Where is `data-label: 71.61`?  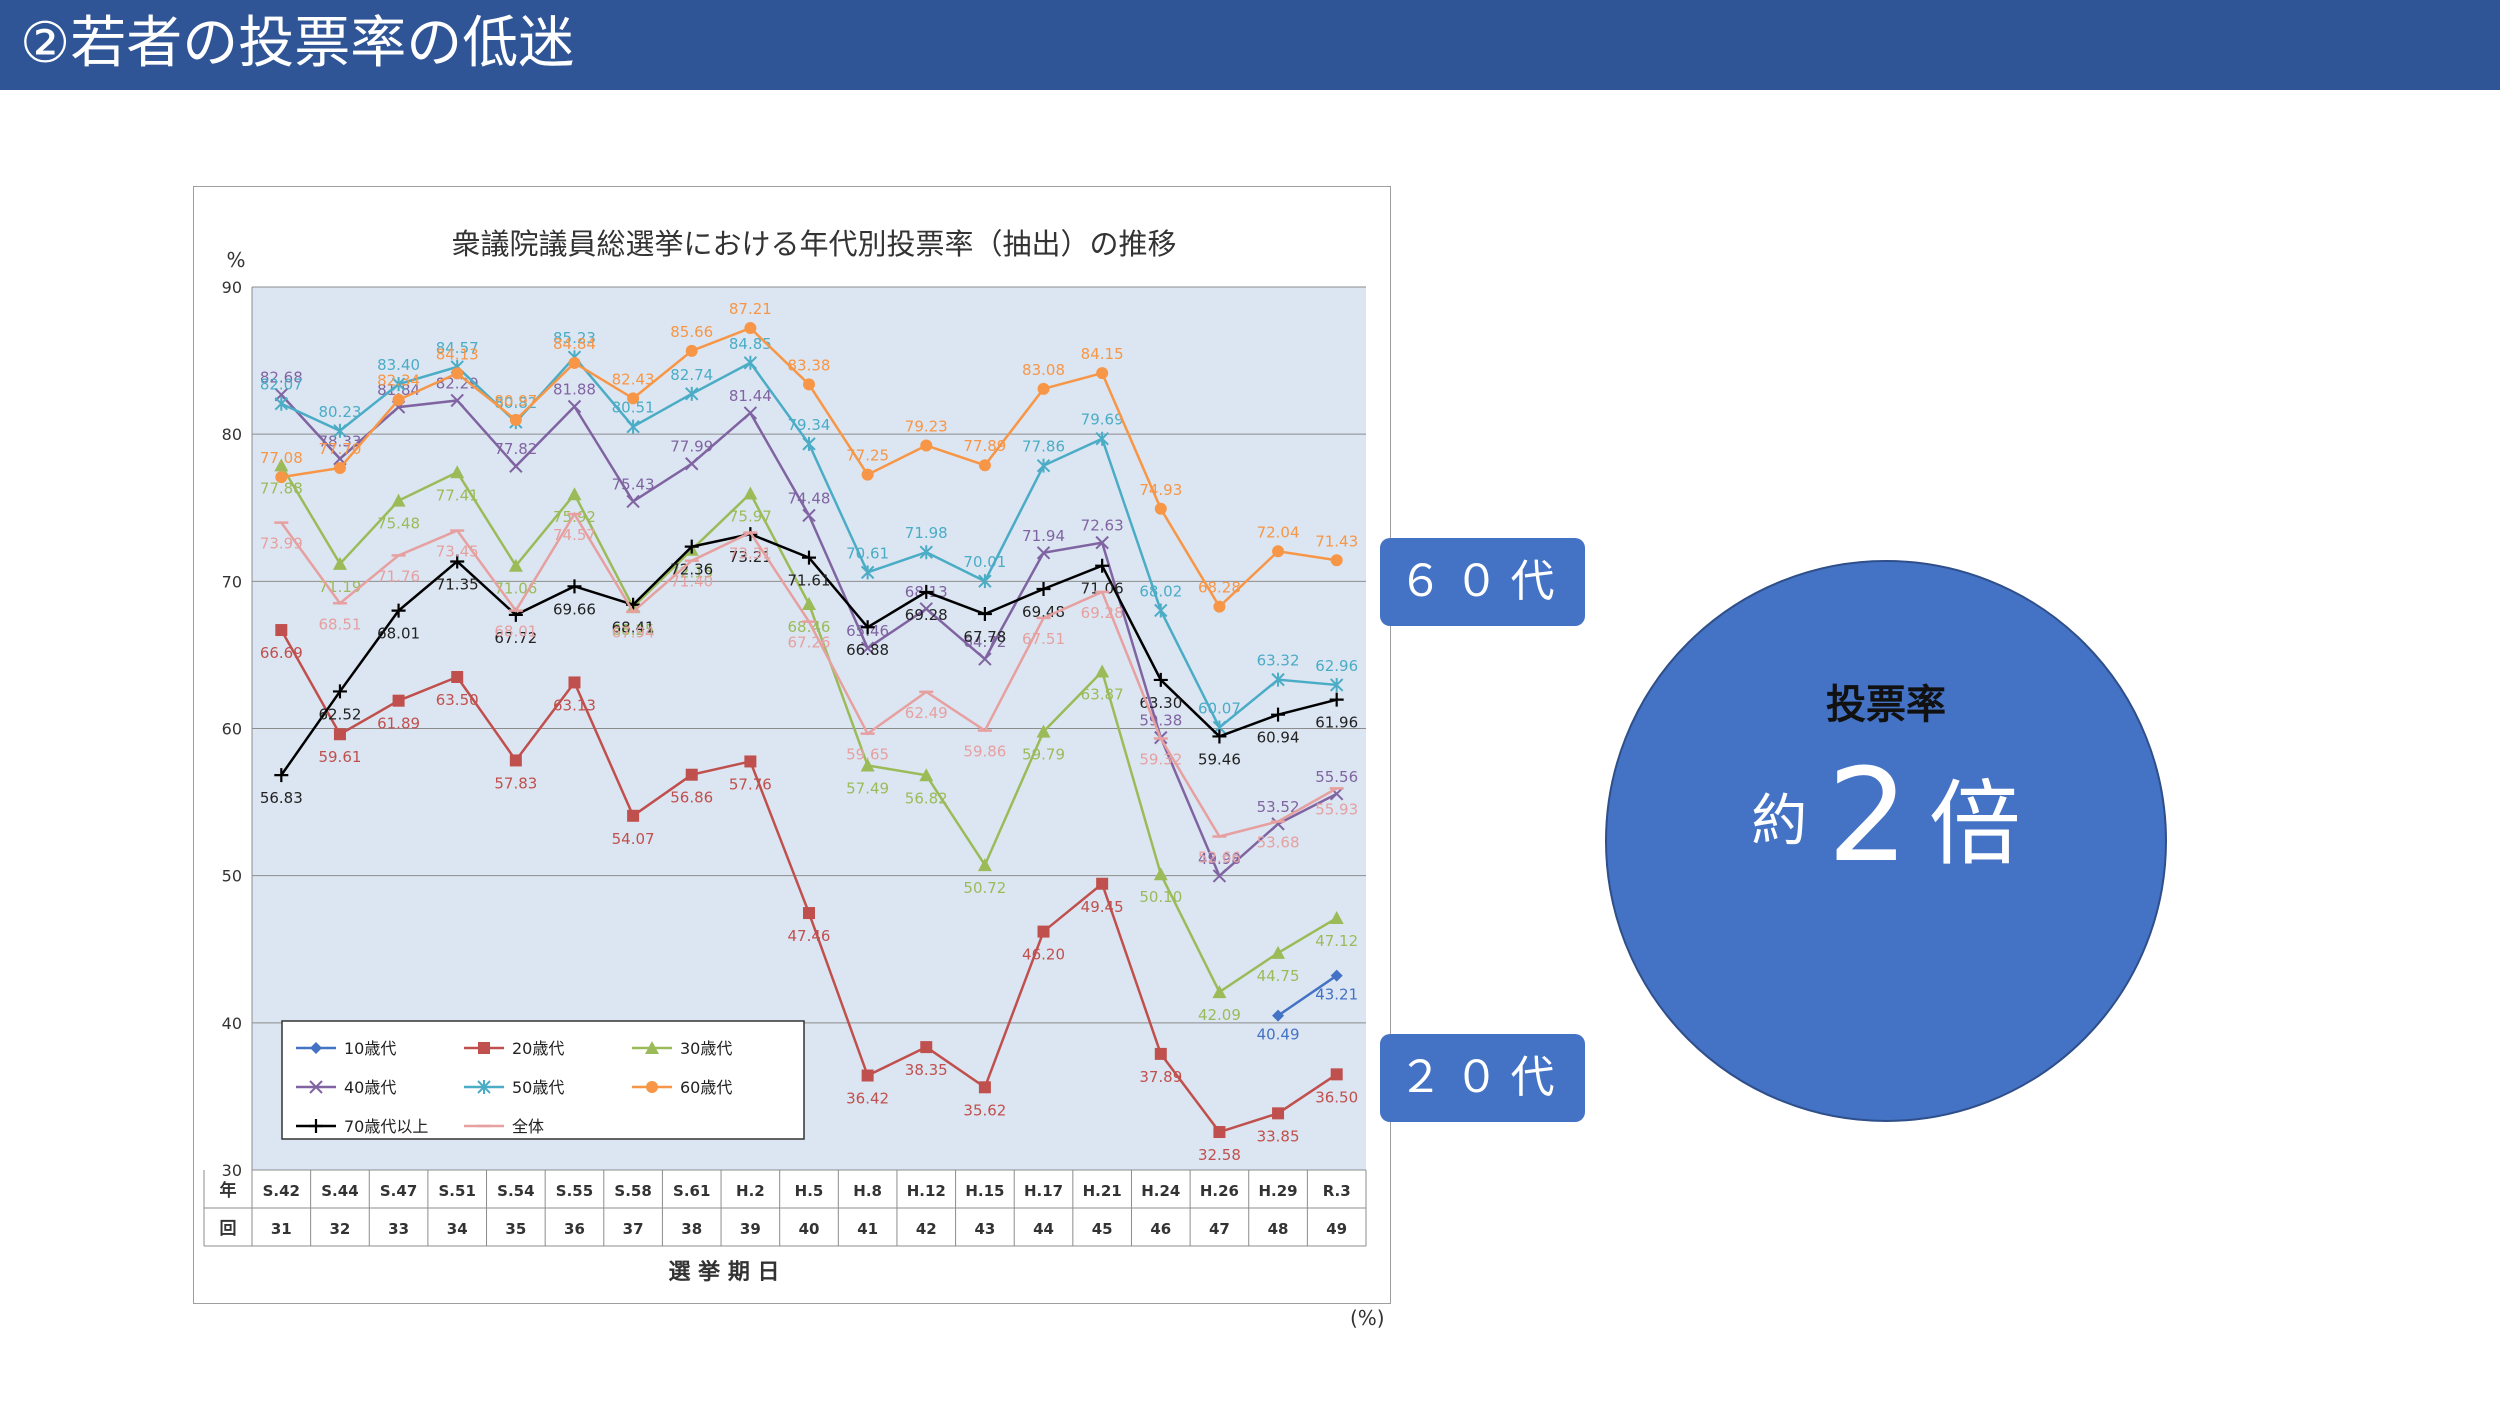 data-label: 71.61 is located at coordinates (809, 581).